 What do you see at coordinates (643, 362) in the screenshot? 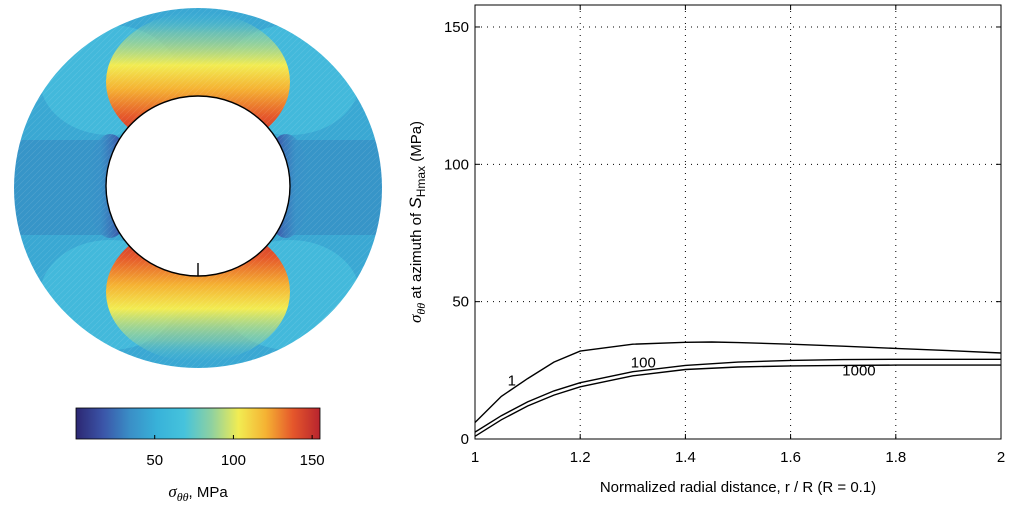
I see `series-label-100: 100` at bounding box center [643, 362].